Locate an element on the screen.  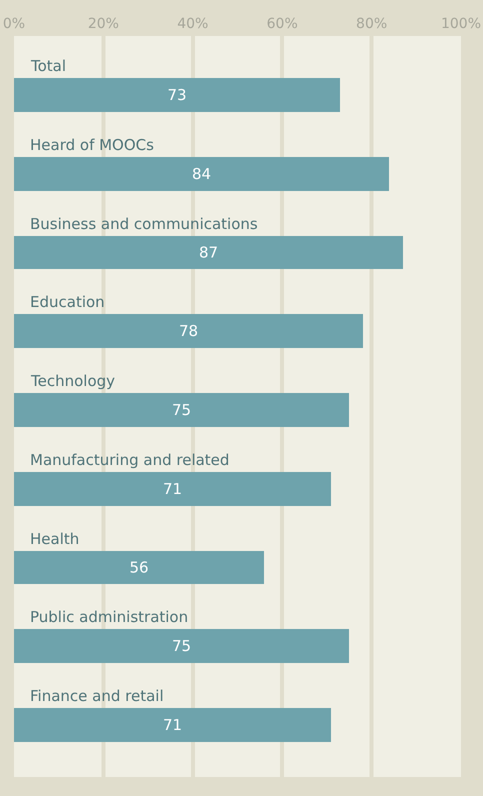
x-tick-label: 20% is located at coordinates (103, 24).